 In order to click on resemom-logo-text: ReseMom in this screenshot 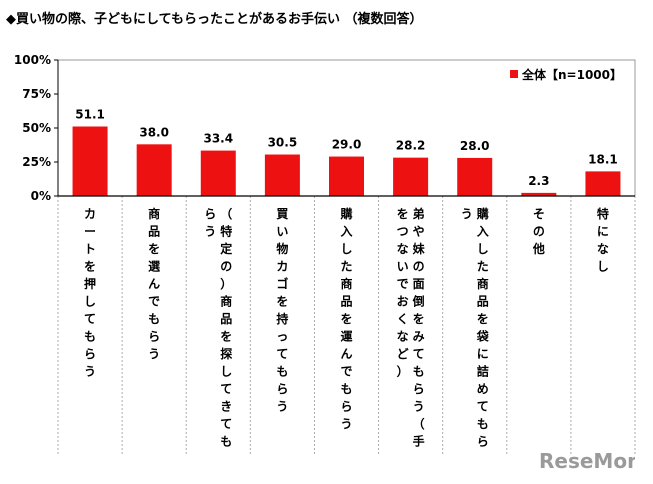, I will do `click(587, 461)`.